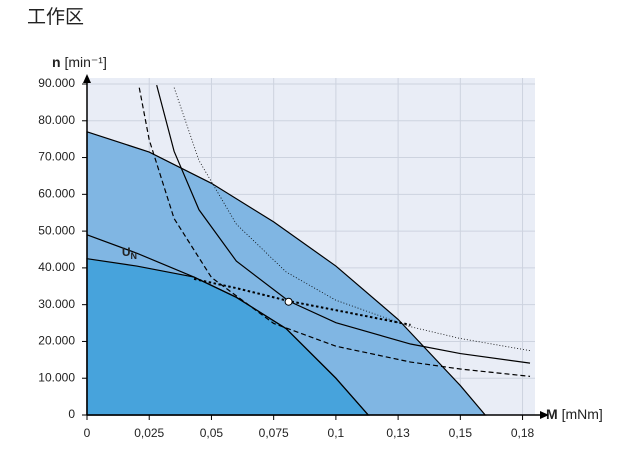  I want to click on chart-title: 工作区, so click(55, 17).